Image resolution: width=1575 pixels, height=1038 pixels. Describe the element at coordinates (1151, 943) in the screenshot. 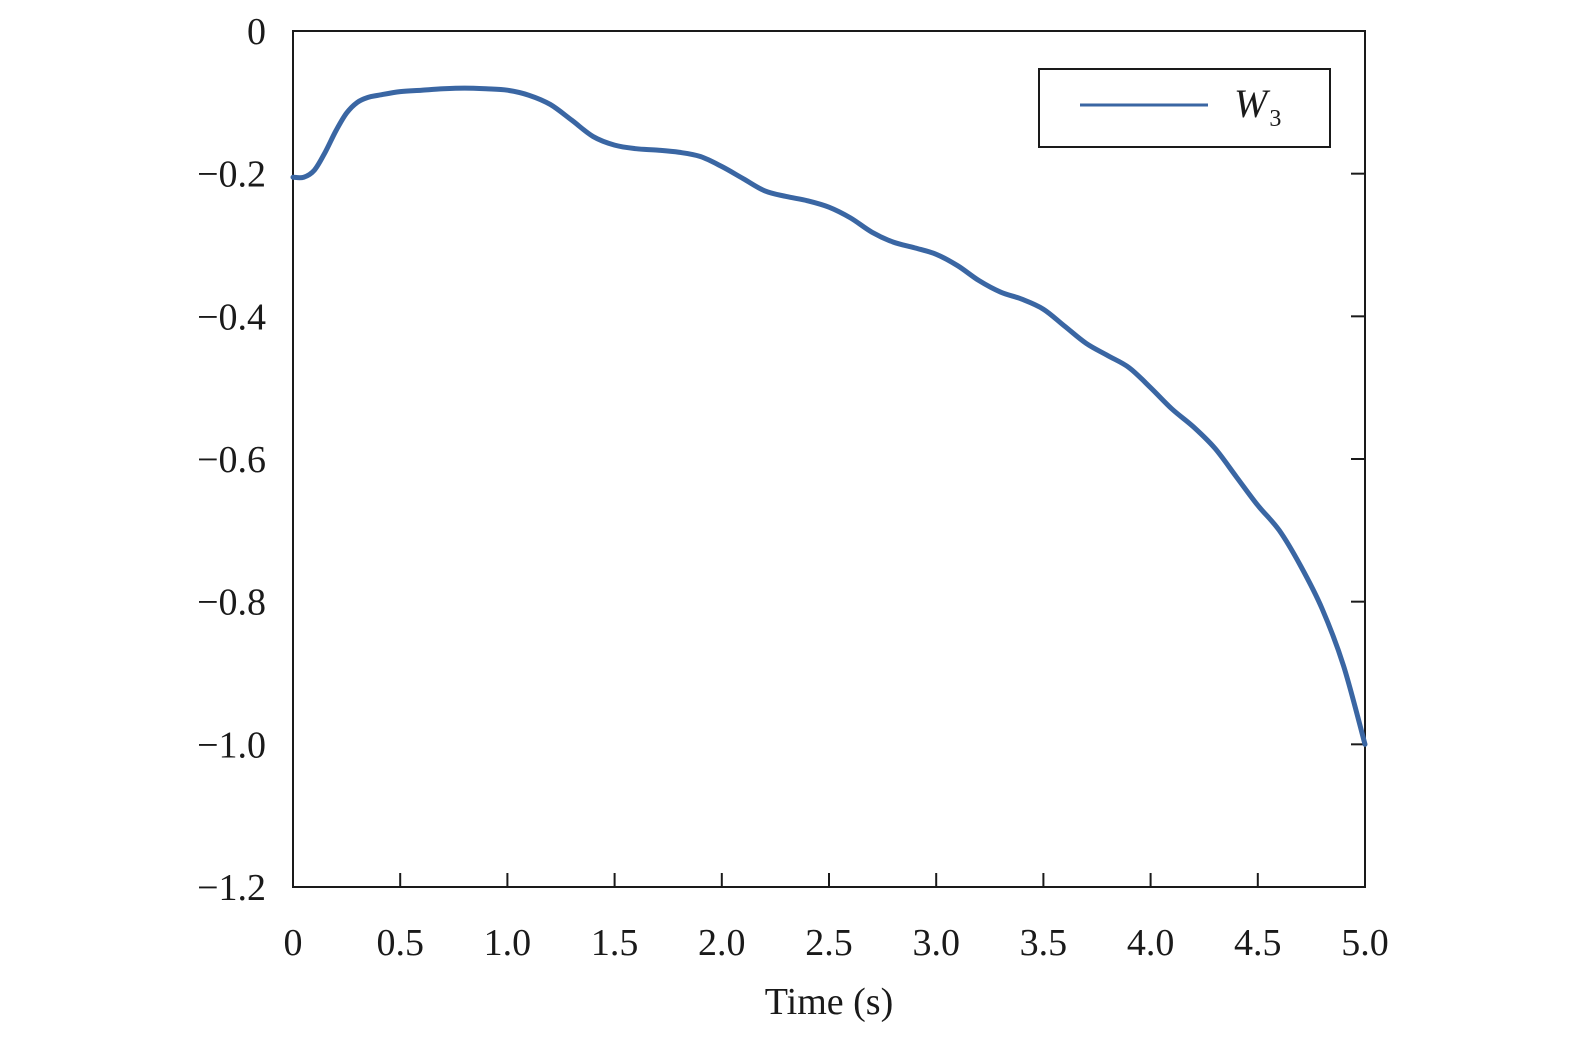

I see `x-tick-label: 4.0` at that location.